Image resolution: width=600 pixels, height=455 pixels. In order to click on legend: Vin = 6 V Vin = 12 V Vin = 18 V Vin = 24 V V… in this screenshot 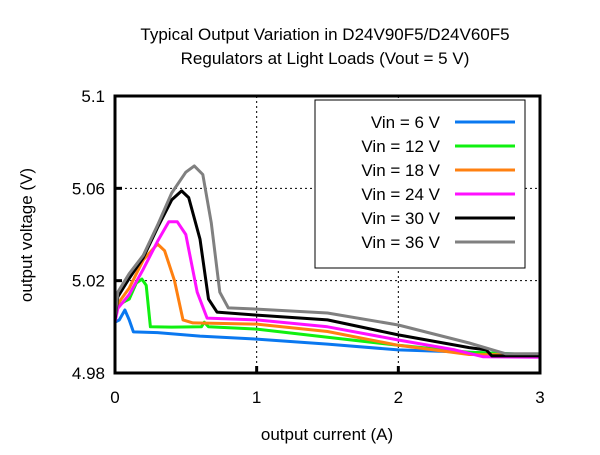, I will do `click(420, 184)`.